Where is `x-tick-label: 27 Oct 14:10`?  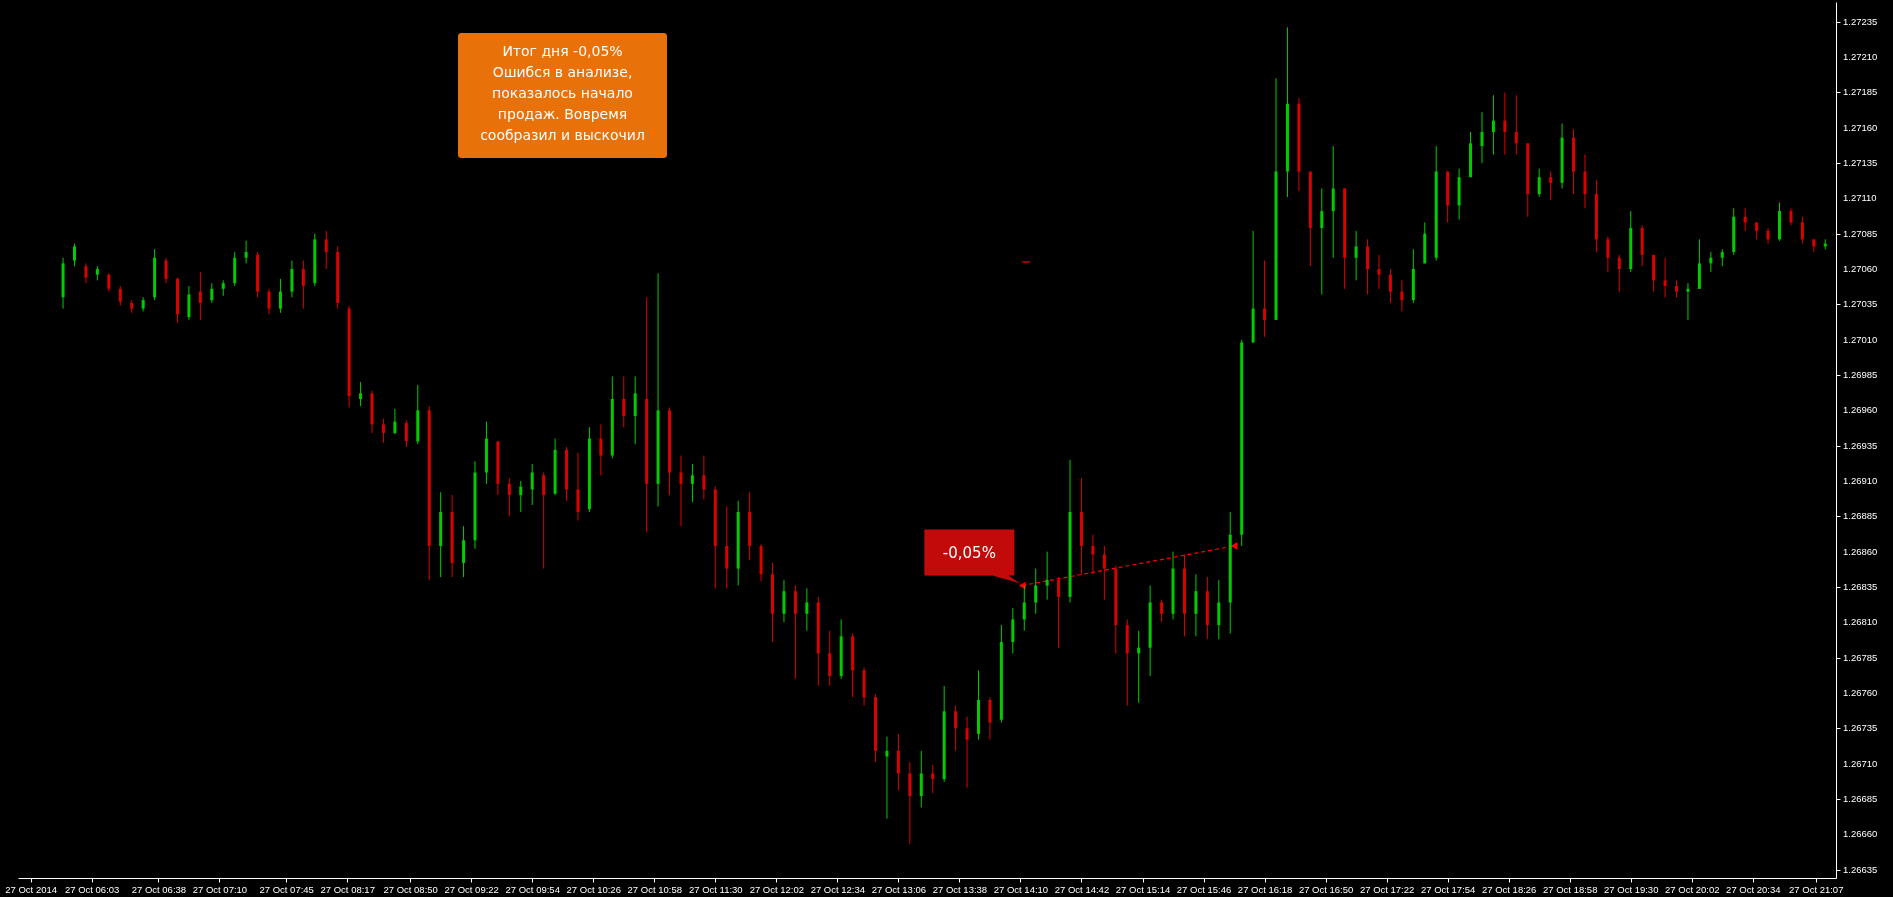
x-tick-label: 27 Oct 14:10 is located at coordinates (1021, 889).